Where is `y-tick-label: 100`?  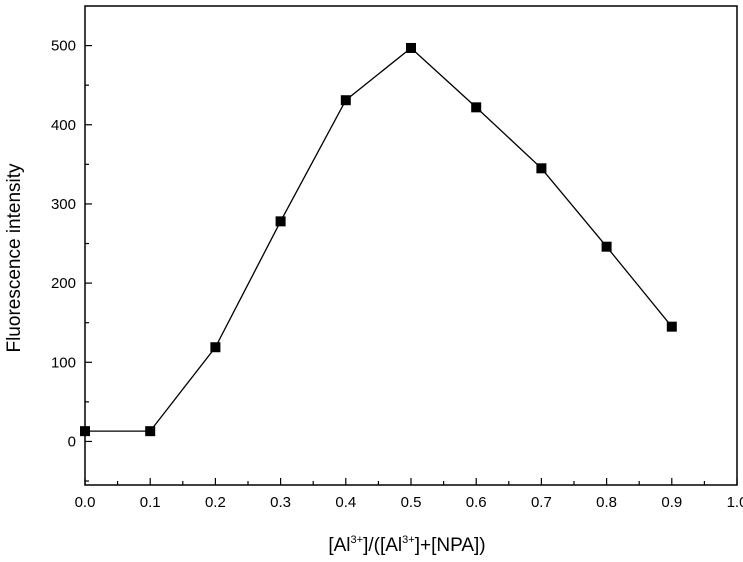
y-tick-label: 100 is located at coordinates (63, 362).